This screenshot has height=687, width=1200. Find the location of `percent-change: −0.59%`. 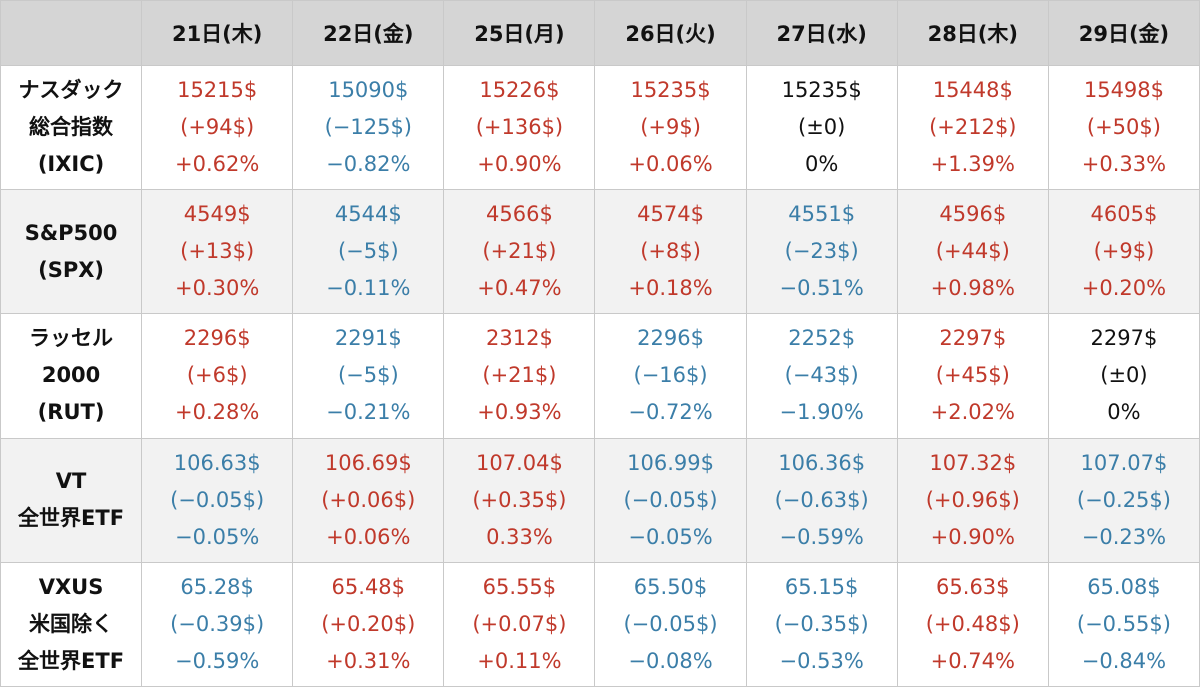

percent-change: −0.59% is located at coordinates (821, 536).